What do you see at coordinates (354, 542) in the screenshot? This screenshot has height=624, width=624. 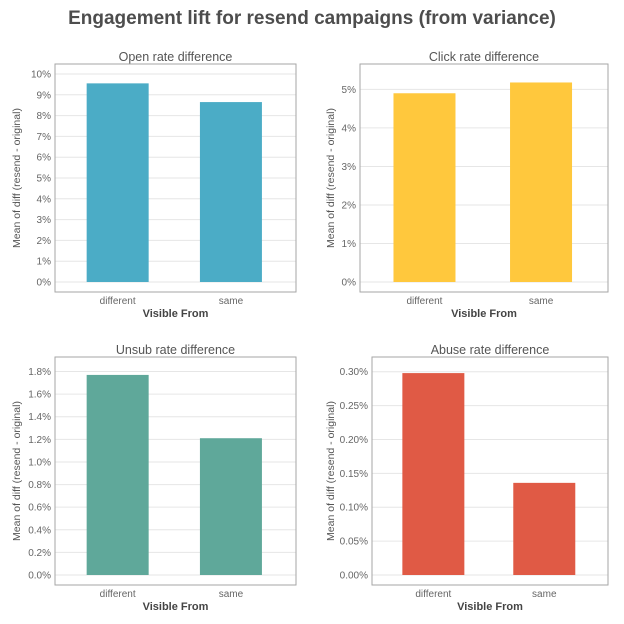 I see `y-tick-label: 0.05%` at bounding box center [354, 542].